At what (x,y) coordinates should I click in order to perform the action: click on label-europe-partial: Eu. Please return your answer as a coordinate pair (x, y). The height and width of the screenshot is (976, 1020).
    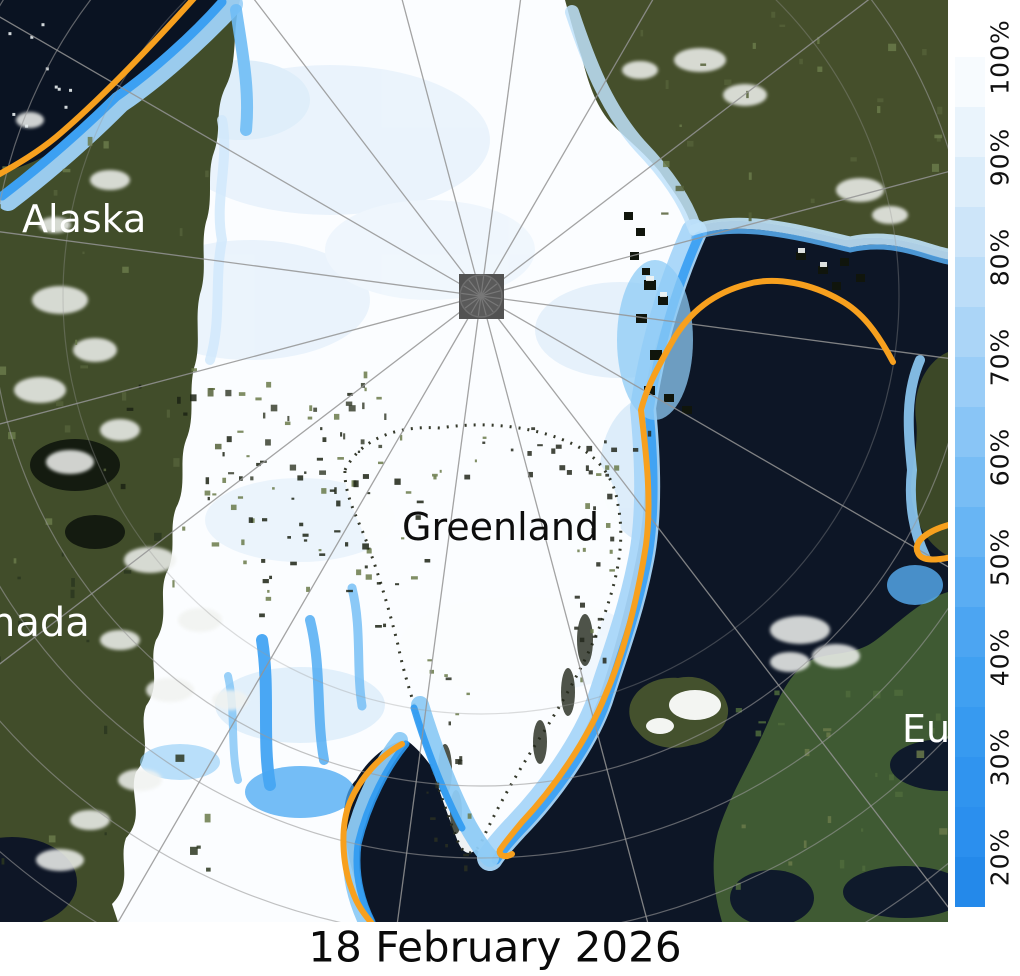
    Looking at the image, I should click on (925, 729).